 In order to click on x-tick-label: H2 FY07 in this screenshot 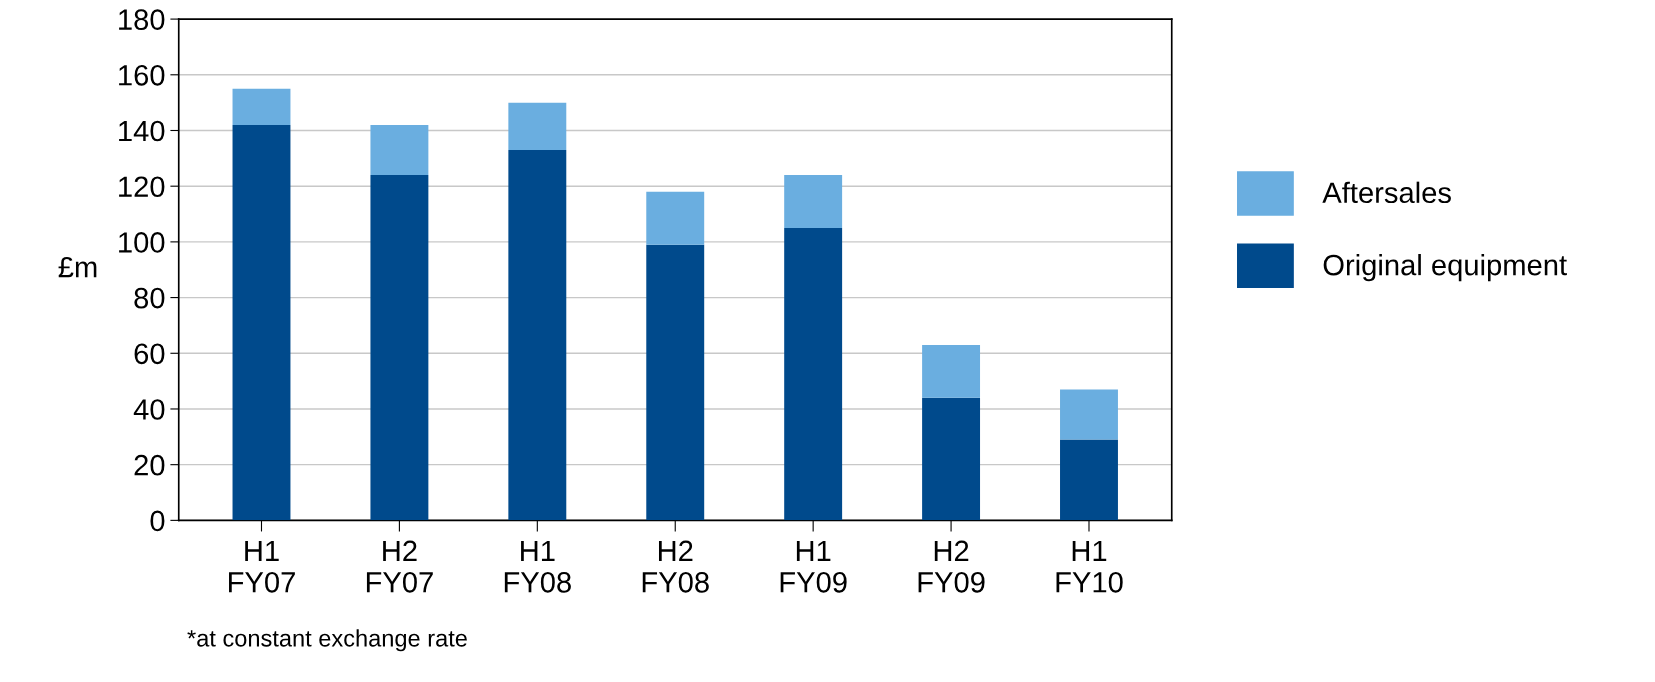, I will do `click(399, 566)`.